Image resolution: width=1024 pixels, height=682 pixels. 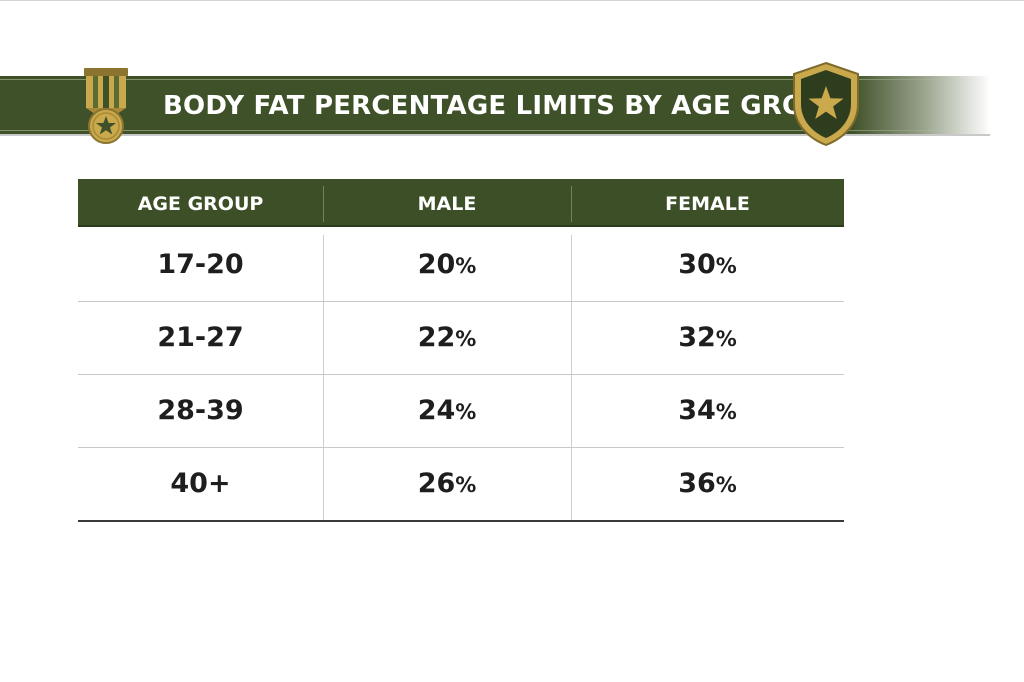 What do you see at coordinates (200, 204) in the screenshot?
I see `header-age-group: AGE GROUP` at bounding box center [200, 204].